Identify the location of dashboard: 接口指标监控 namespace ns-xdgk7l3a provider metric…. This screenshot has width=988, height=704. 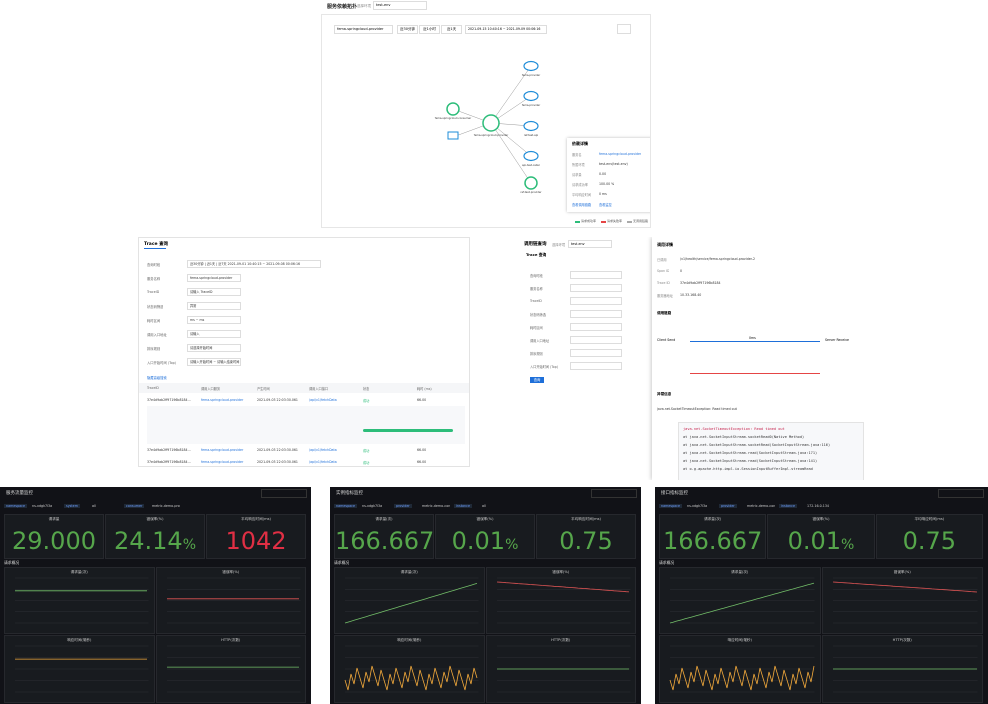
(821, 595).